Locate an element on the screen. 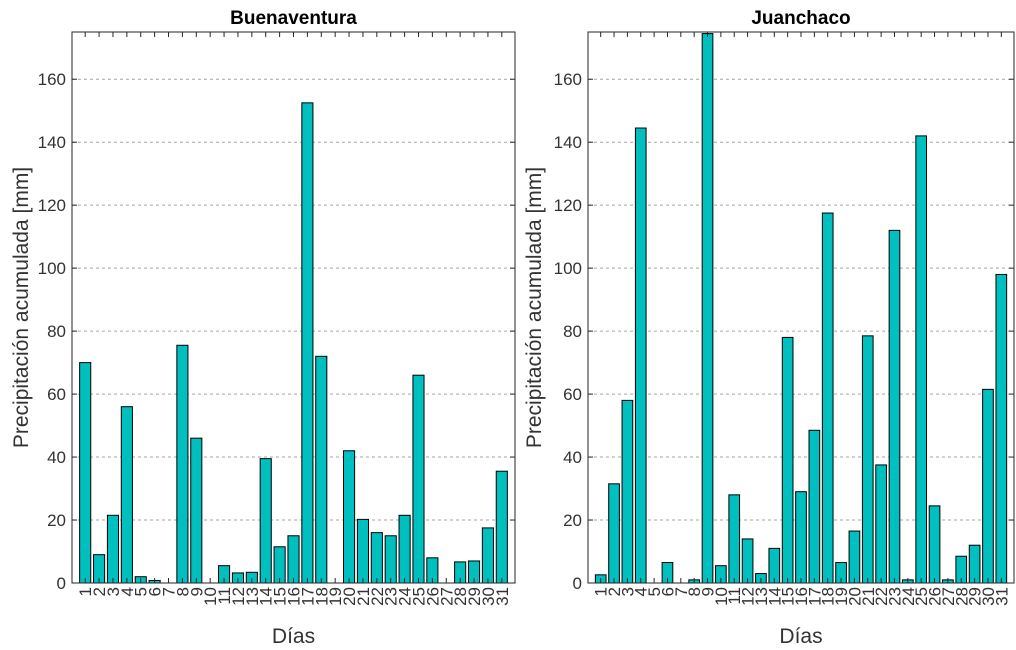 The width and height of the screenshot is (1016, 650). x-tick-label: 29 is located at coordinates (975, 596).